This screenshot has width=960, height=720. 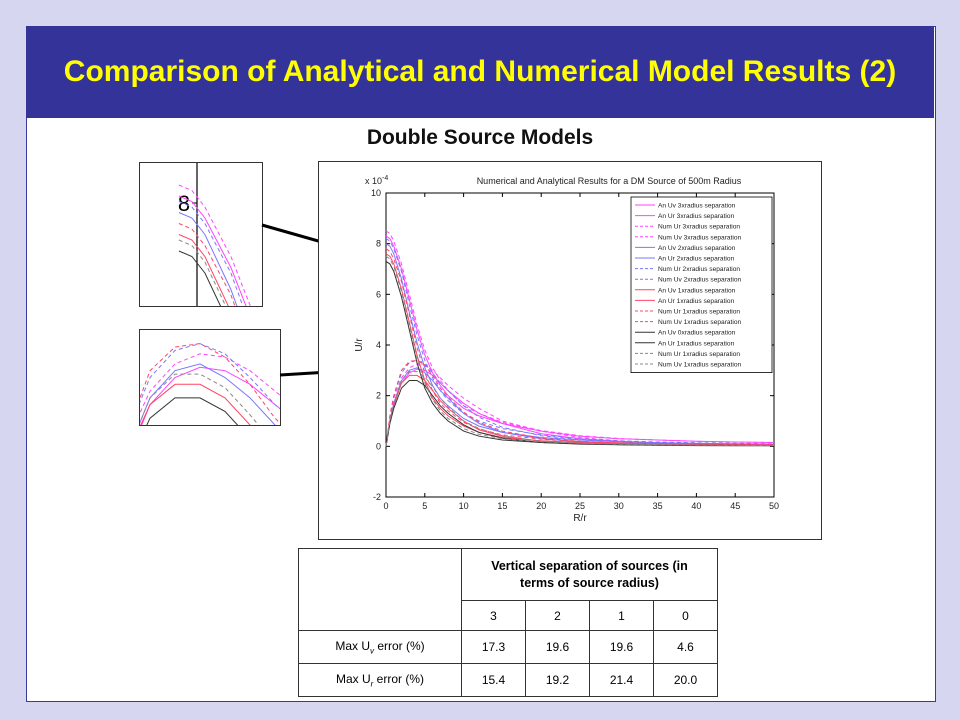 What do you see at coordinates (696, 506) in the screenshot?
I see `x-tick-label: 40` at bounding box center [696, 506].